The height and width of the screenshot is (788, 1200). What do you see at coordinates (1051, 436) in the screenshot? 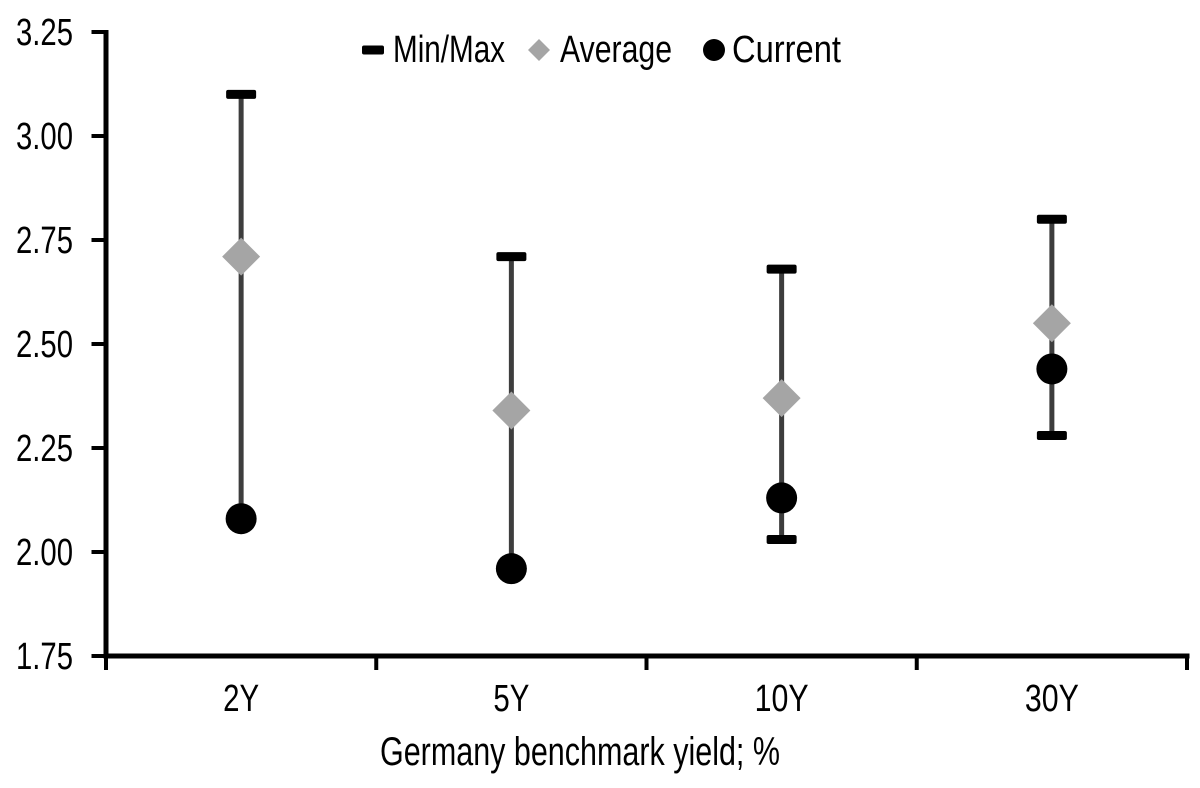
I see `min-cap-30Y` at bounding box center [1051, 436].